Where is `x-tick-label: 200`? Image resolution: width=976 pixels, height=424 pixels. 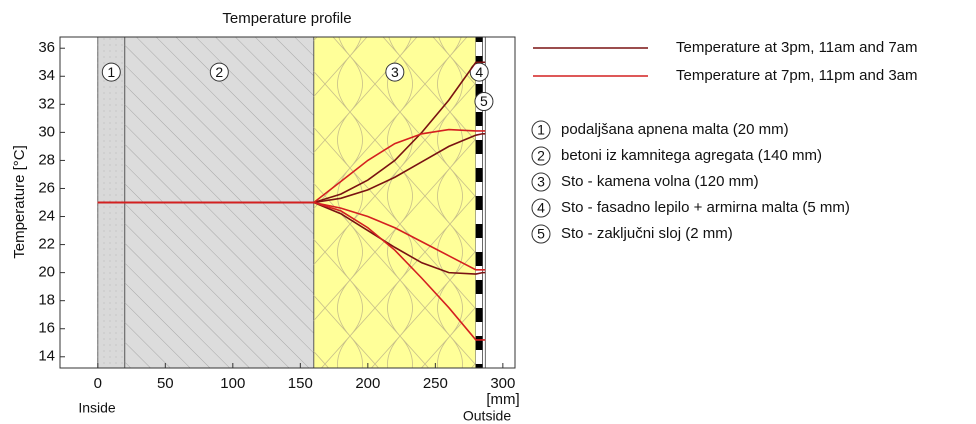 x-tick-label: 200 is located at coordinates (367, 383).